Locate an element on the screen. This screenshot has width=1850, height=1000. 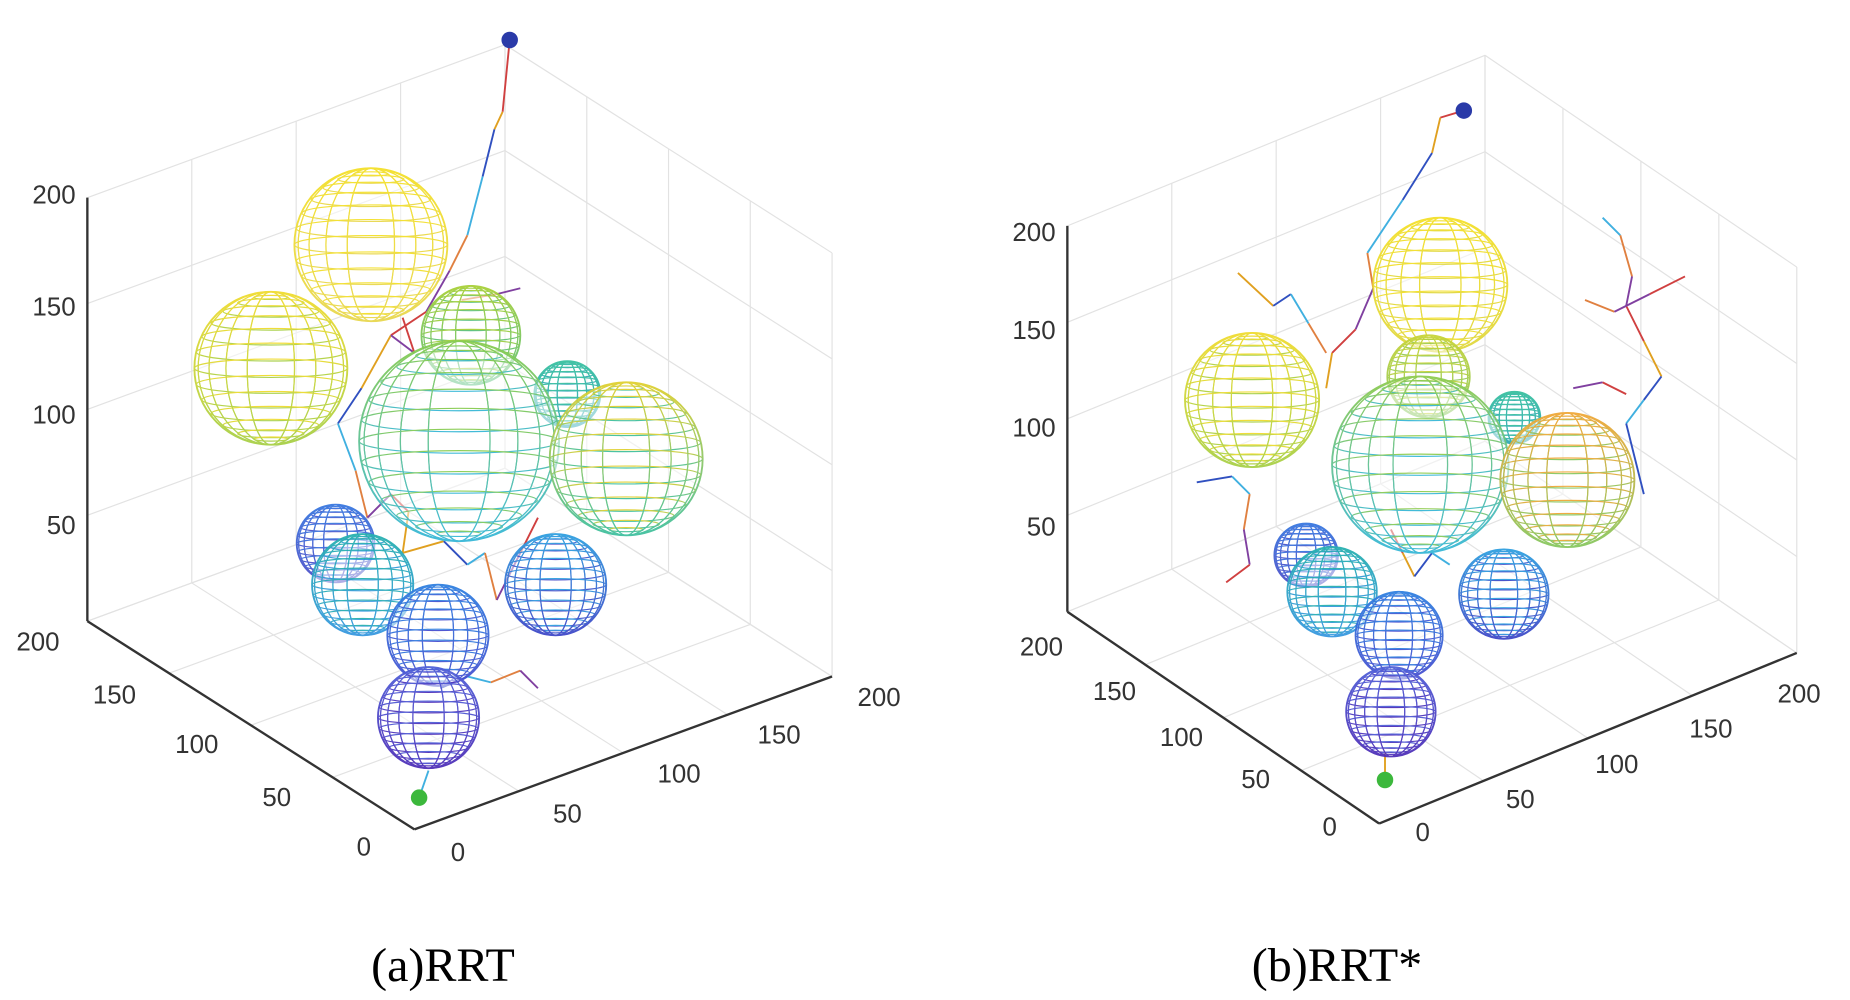
z-tick-label: 100 is located at coordinates (53, 416).